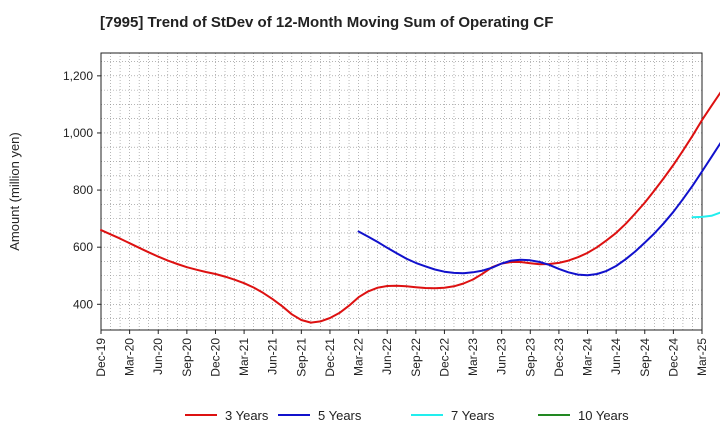 The height and width of the screenshot is (440, 720). Describe the element at coordinates (83, 190) in the screenshot. I see `y-tick-label: 800` at that location.